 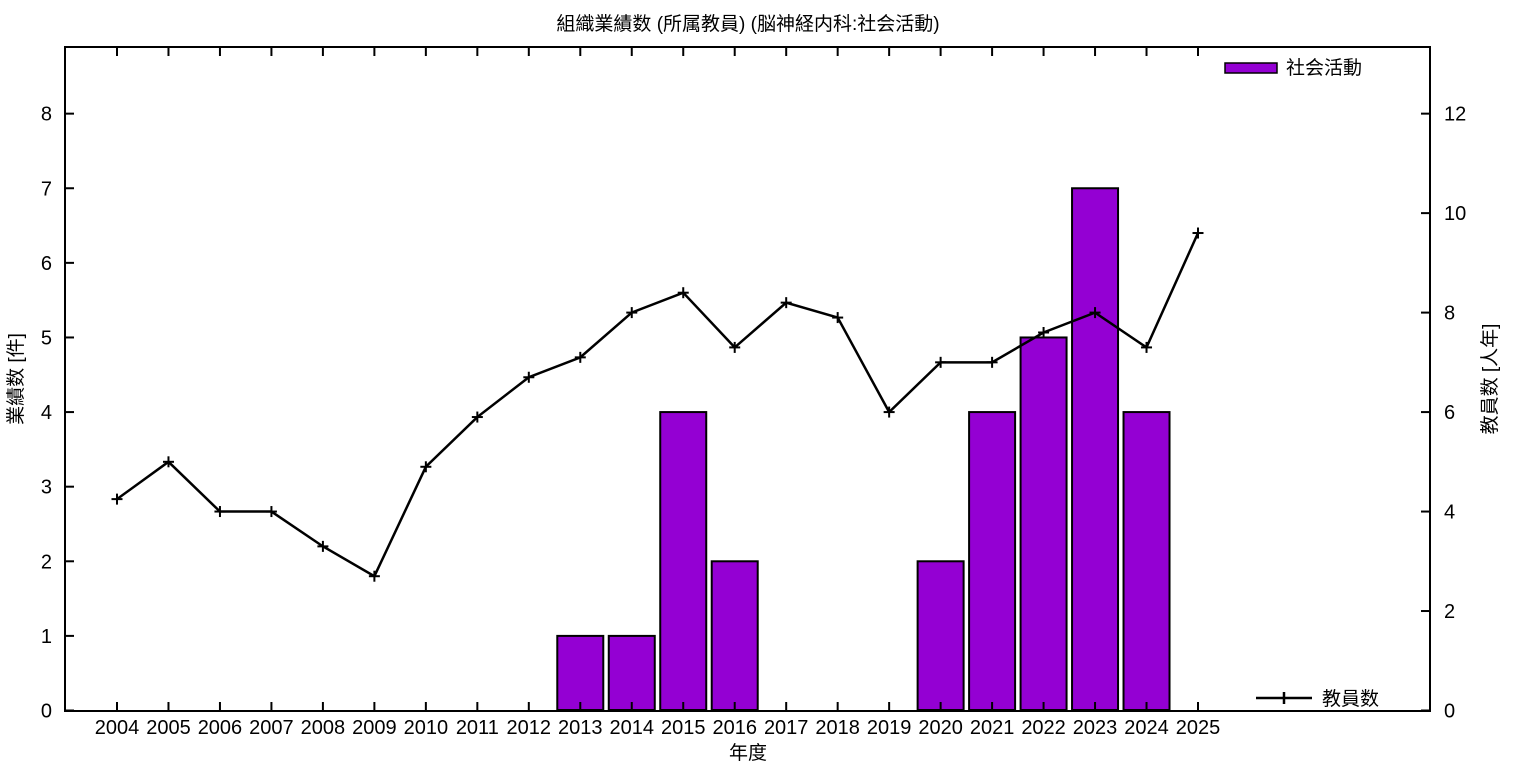 What do you see at coordinates (1455, 115) in the screenshot?
I see `y-tick-label-right: 12` at bounding box center [1455, 115].